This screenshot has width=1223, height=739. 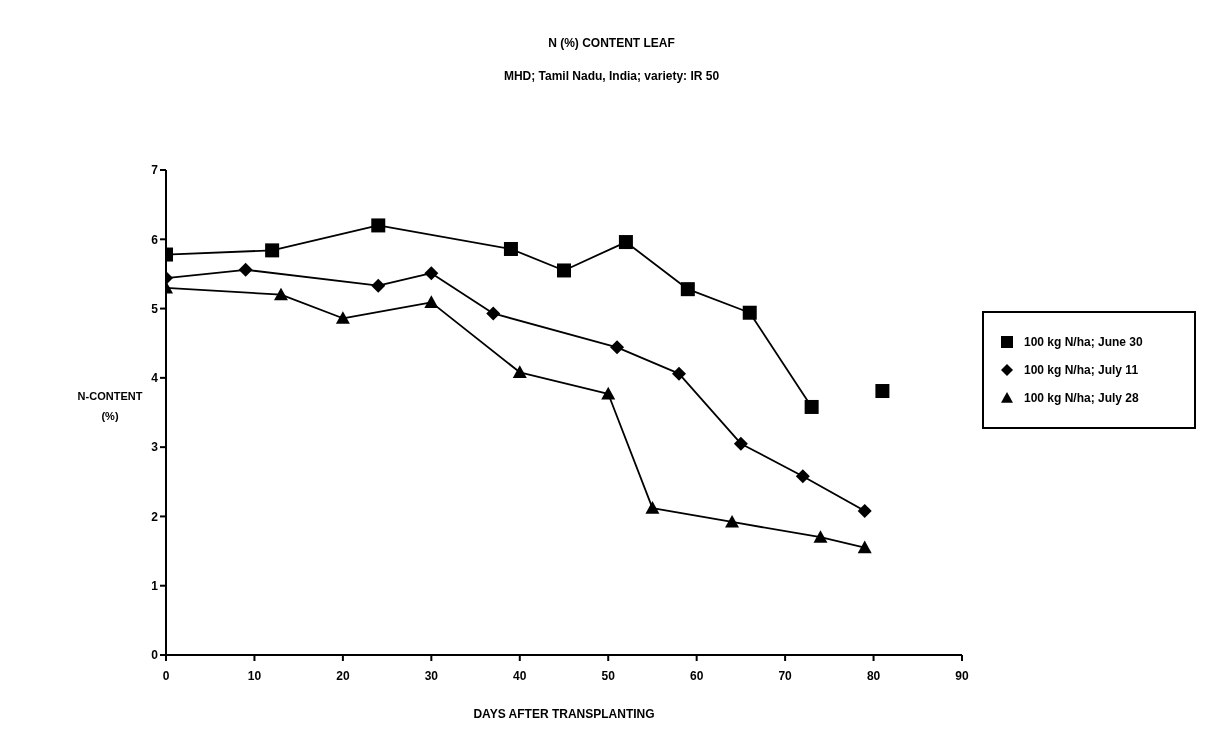 What do you see at coordinates (155, 585) in the screenshot?
I see `y-tick-label: 1` at bounding box center [155, 585].